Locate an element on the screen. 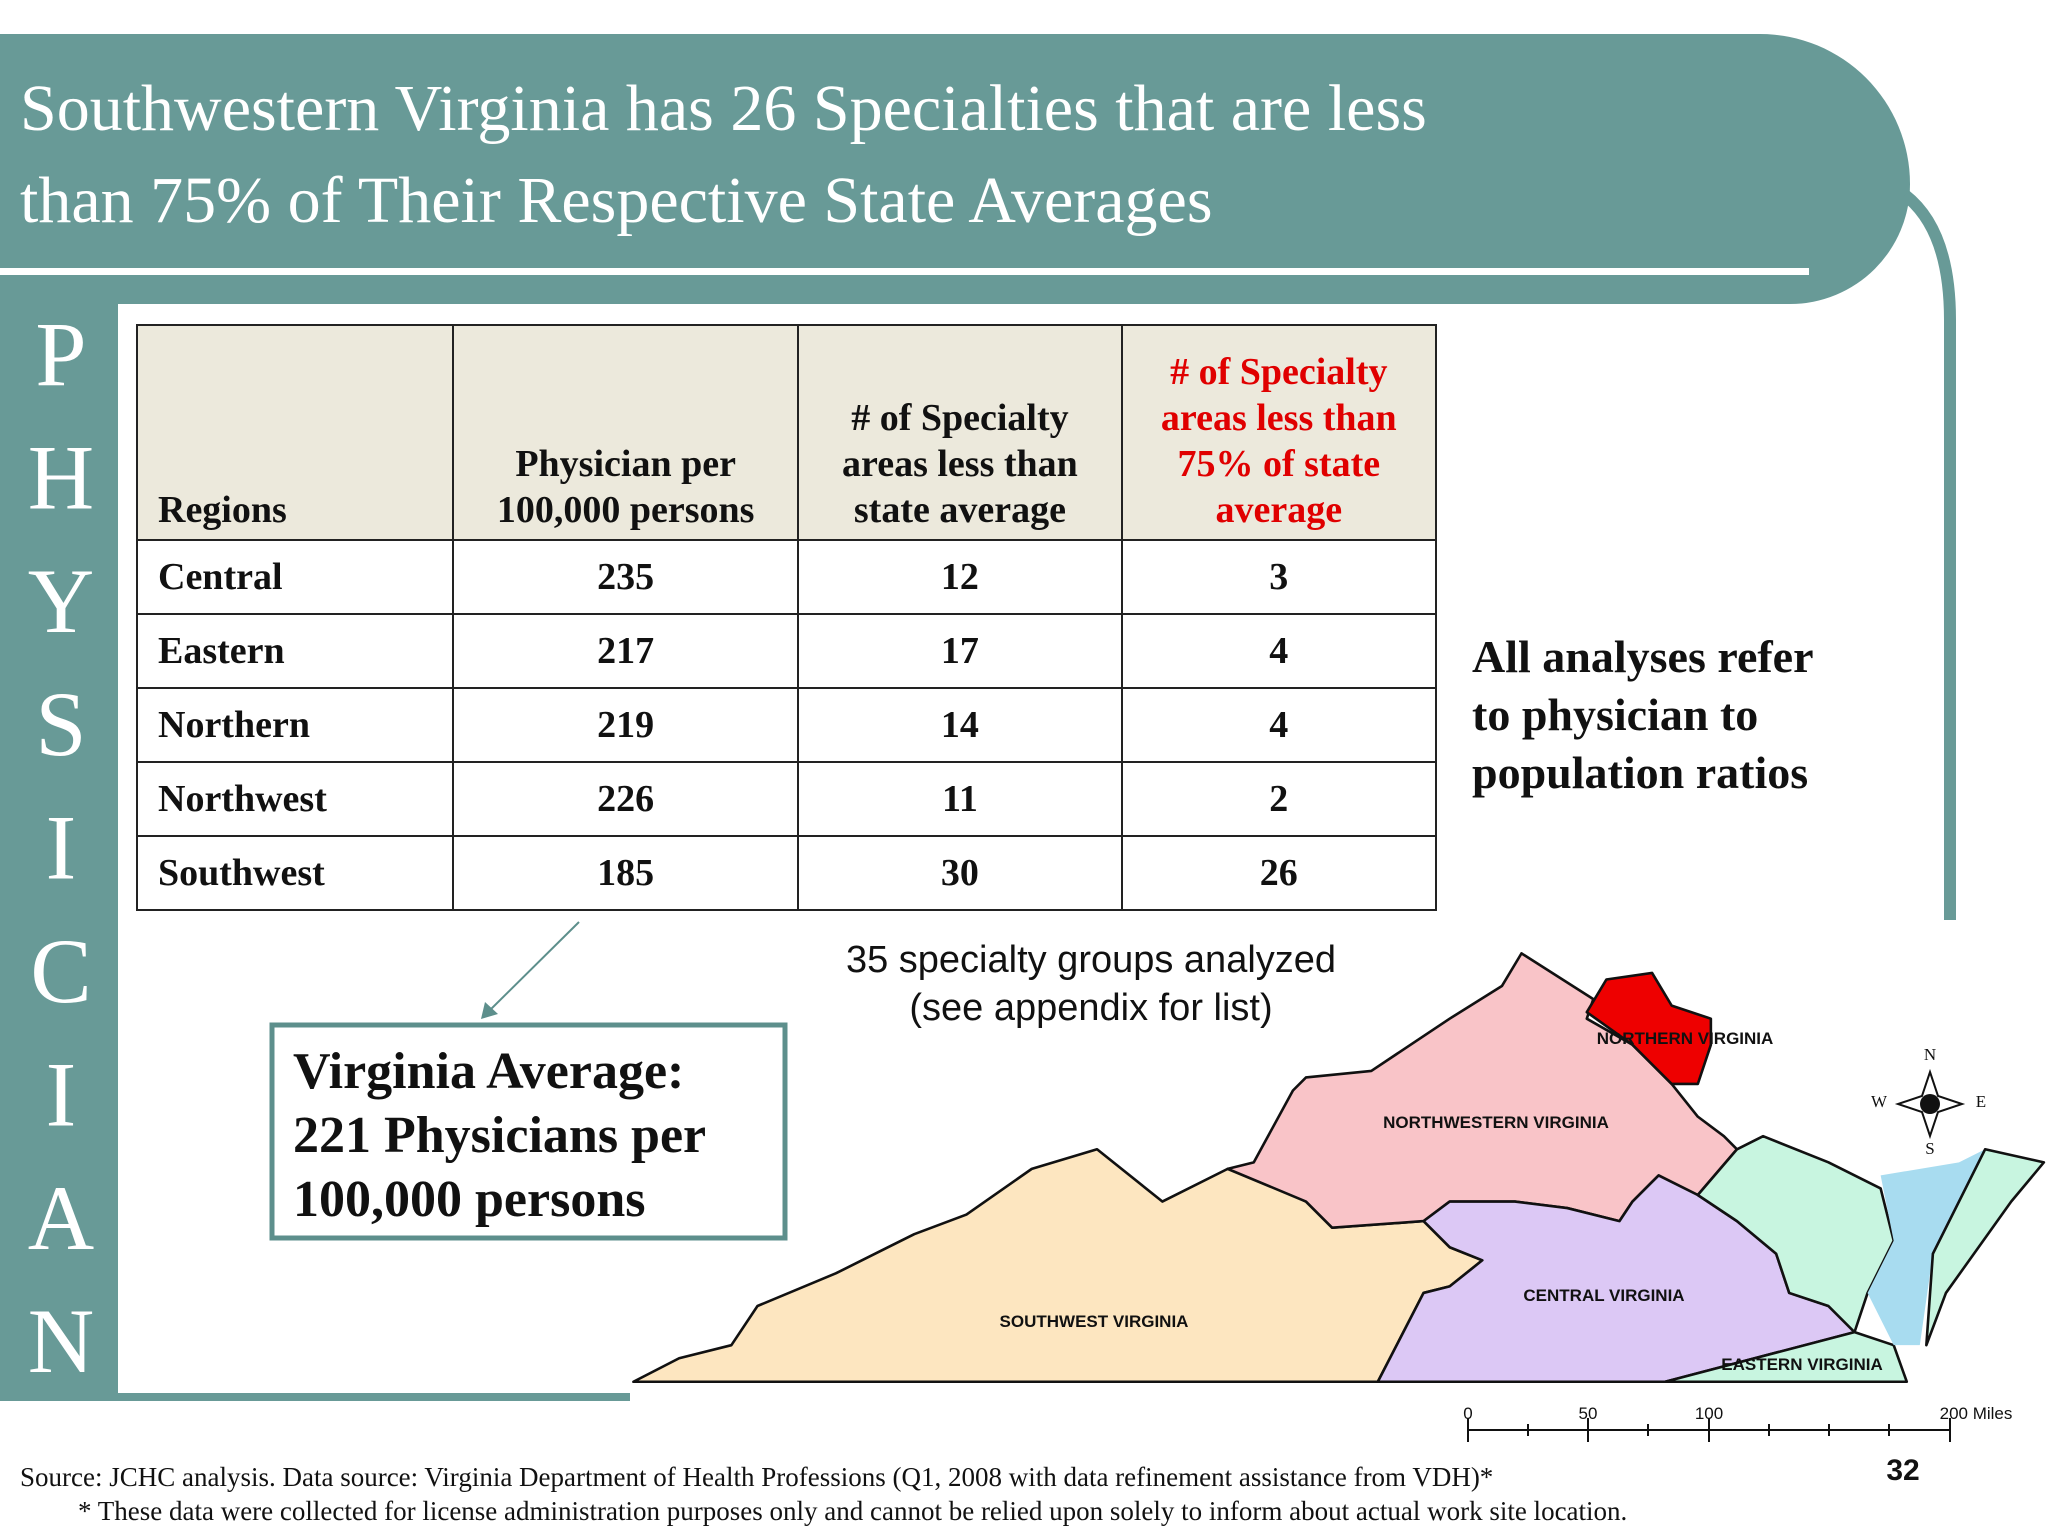 The width and height of the screenshot is (2048, 1536). eastern-shore is located at coordinates (1985, 1247).